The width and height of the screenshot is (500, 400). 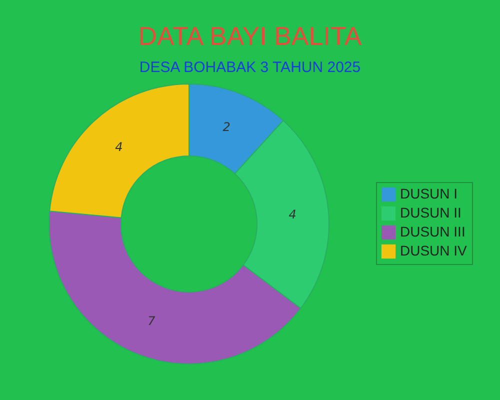 What do you see at coordinates (429, 194) in the screenshot?
I see `legend-label: DUSUN I` at bounding box center [429, 194].